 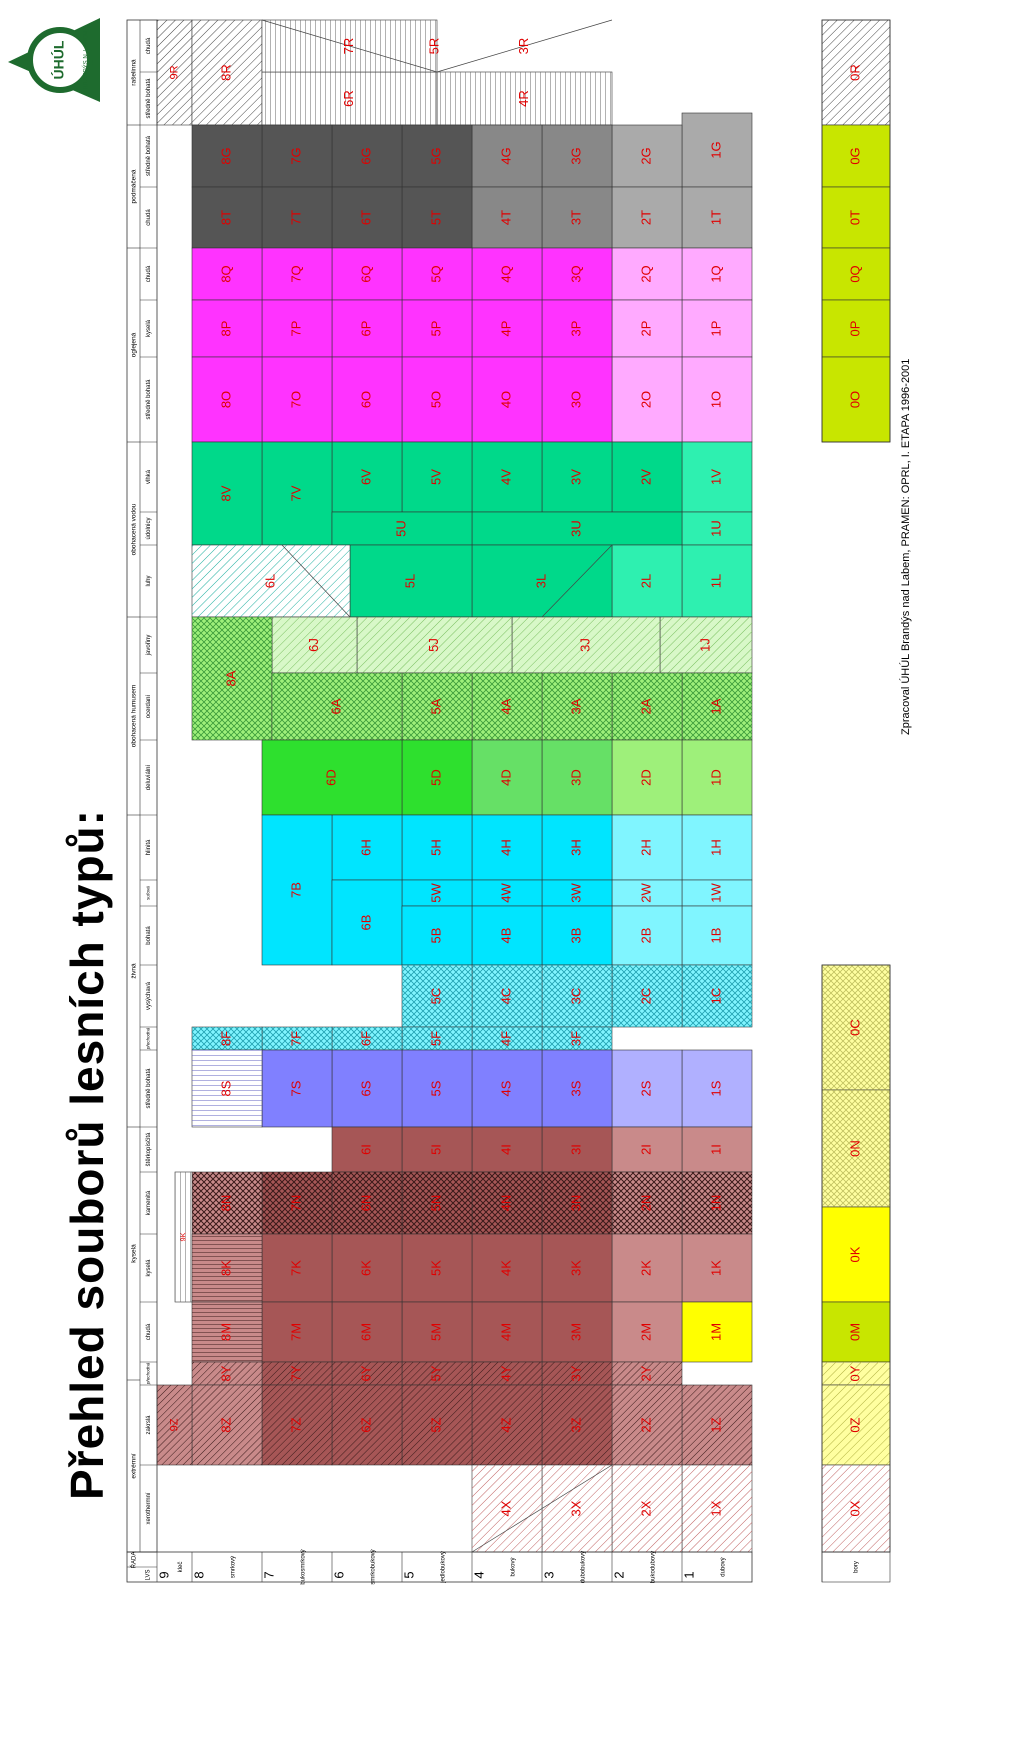 I want to click on bory-cell-0k-label: 0K, so click(x=854, y=1254).